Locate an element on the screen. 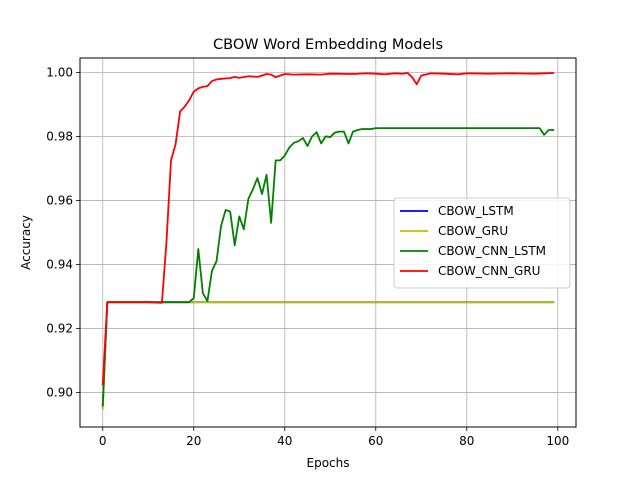 This screenshot has width=640, height=480. y-axis-label: Accuracy is located at coordinates (26, 242).